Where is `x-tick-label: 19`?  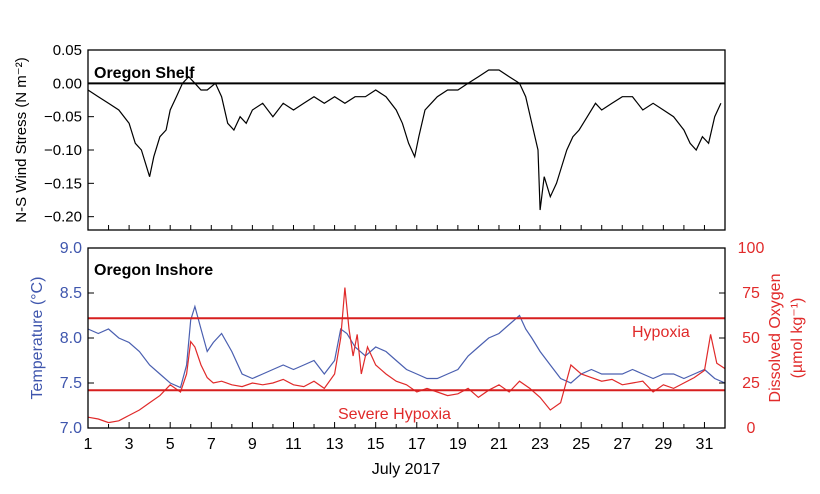 x-tick-label: 19 is located at coordinates (458, 444).